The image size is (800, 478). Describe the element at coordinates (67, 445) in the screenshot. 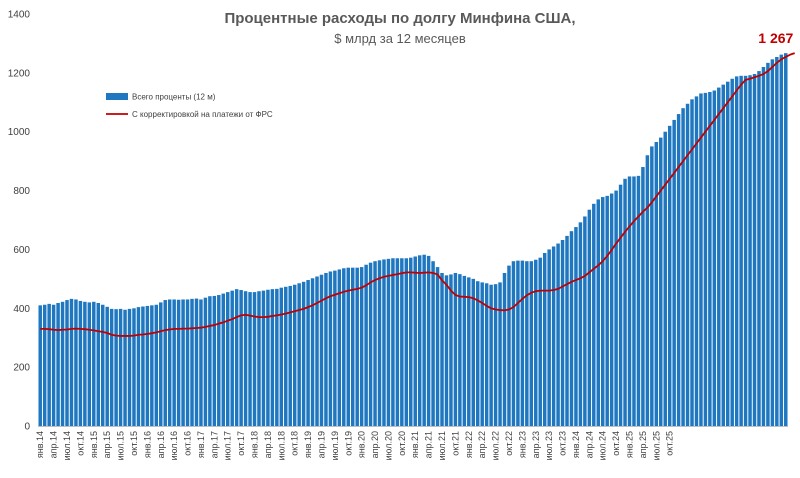

I see `x-tick-label: июл.14` at that location.